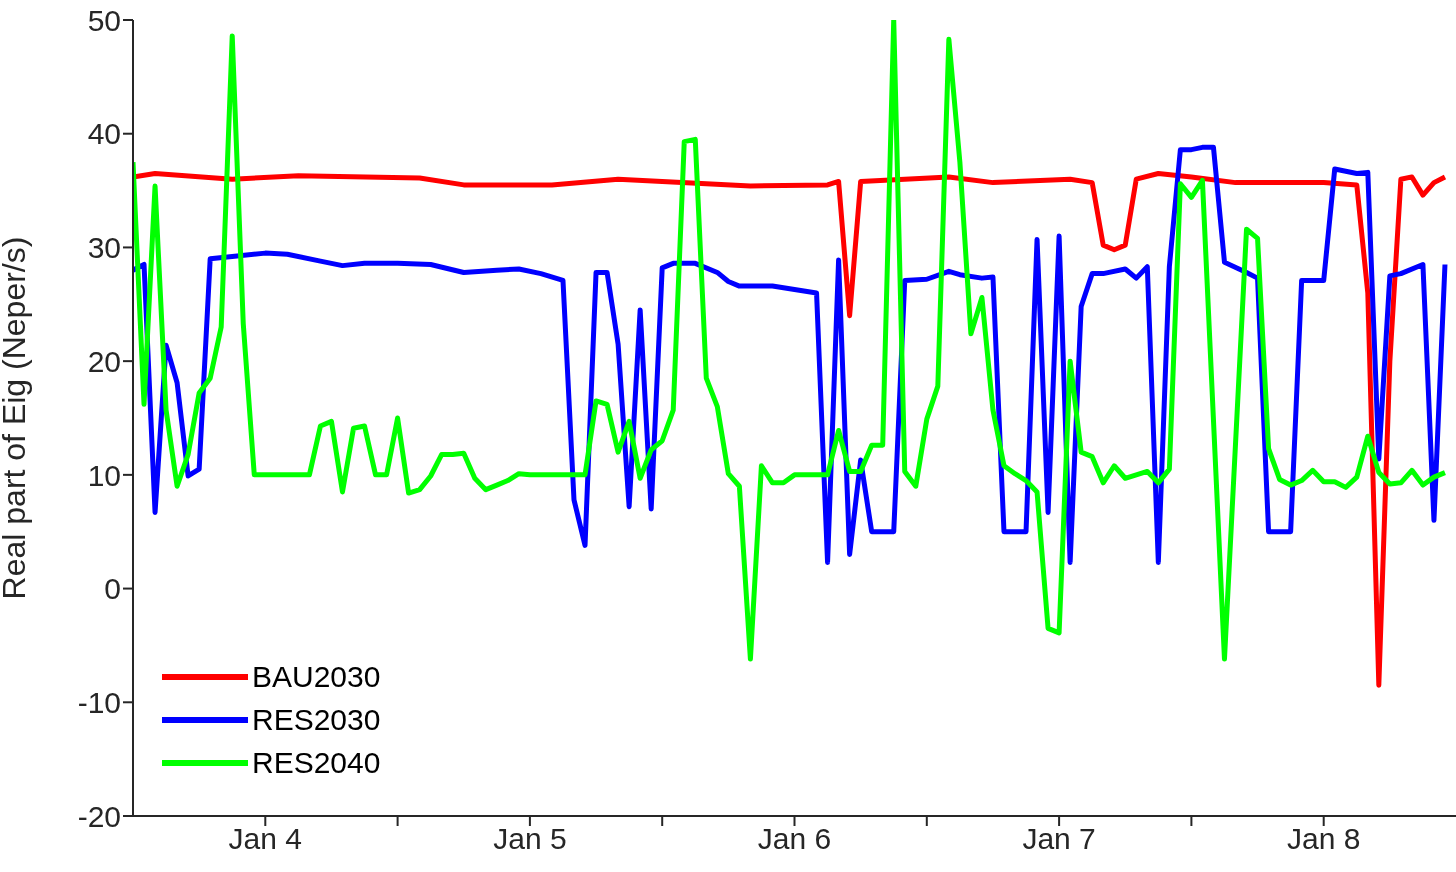 The width and height of the screenshot is (1456, 872). What do you see at coordinates (104, 475) in the screenshot?
I see `y-tick-label: 10` at bounding box center [104, 475].